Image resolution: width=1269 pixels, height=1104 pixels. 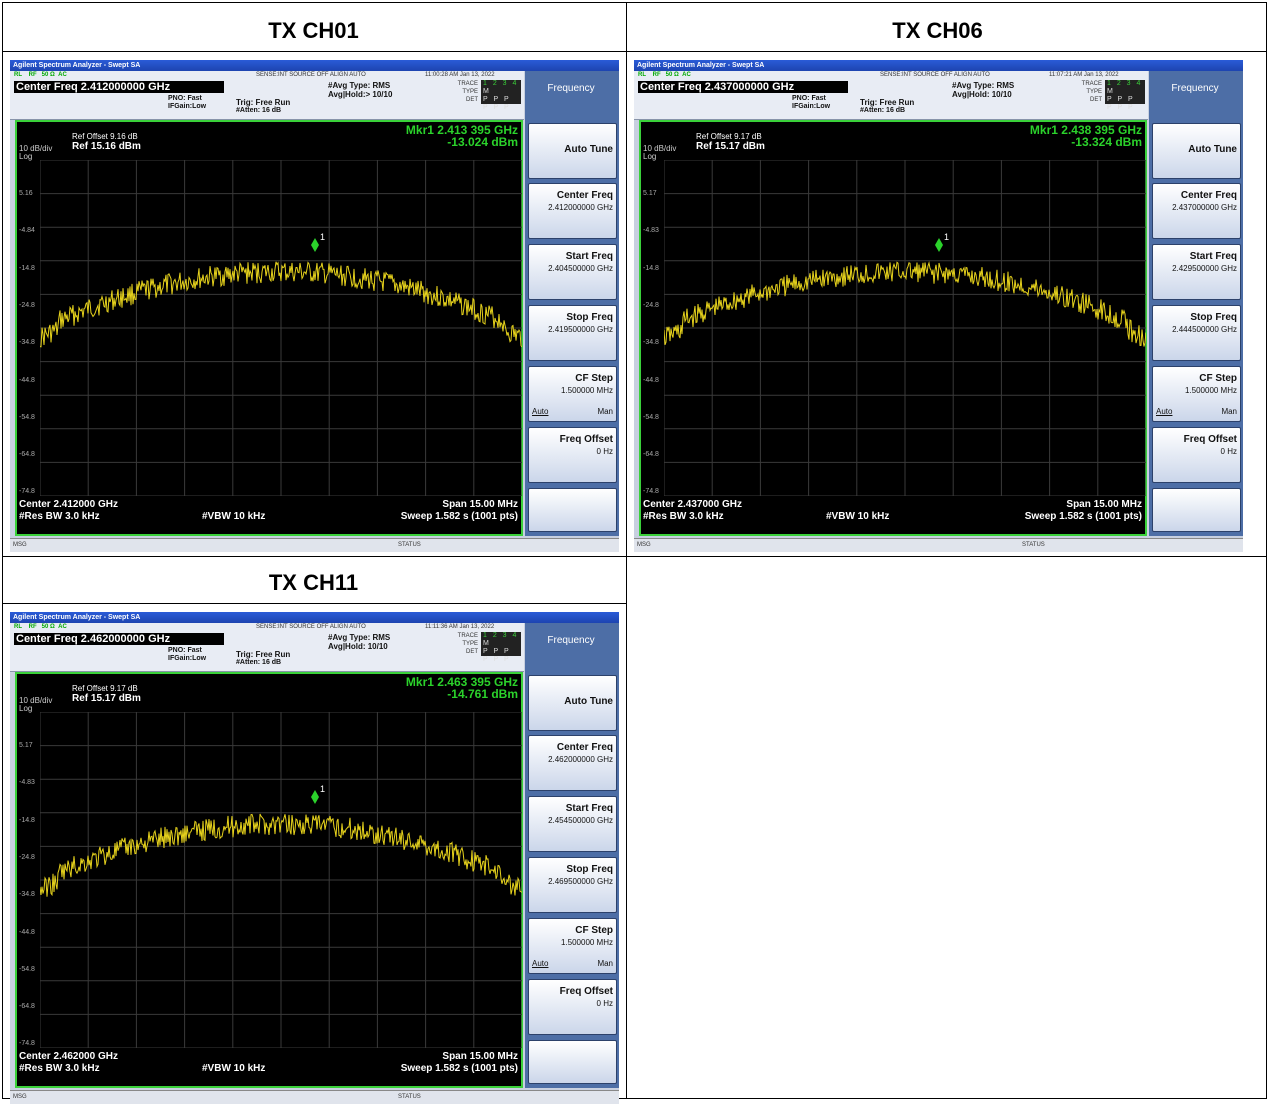 I want to click on y-tick-label: -54.8, so click(x=27, y=417).